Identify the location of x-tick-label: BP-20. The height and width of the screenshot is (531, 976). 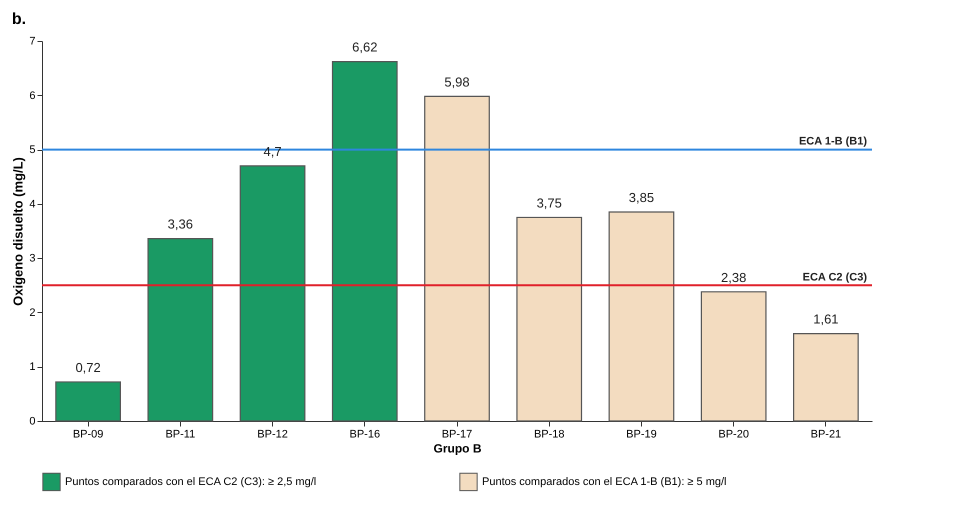
(733, 434).